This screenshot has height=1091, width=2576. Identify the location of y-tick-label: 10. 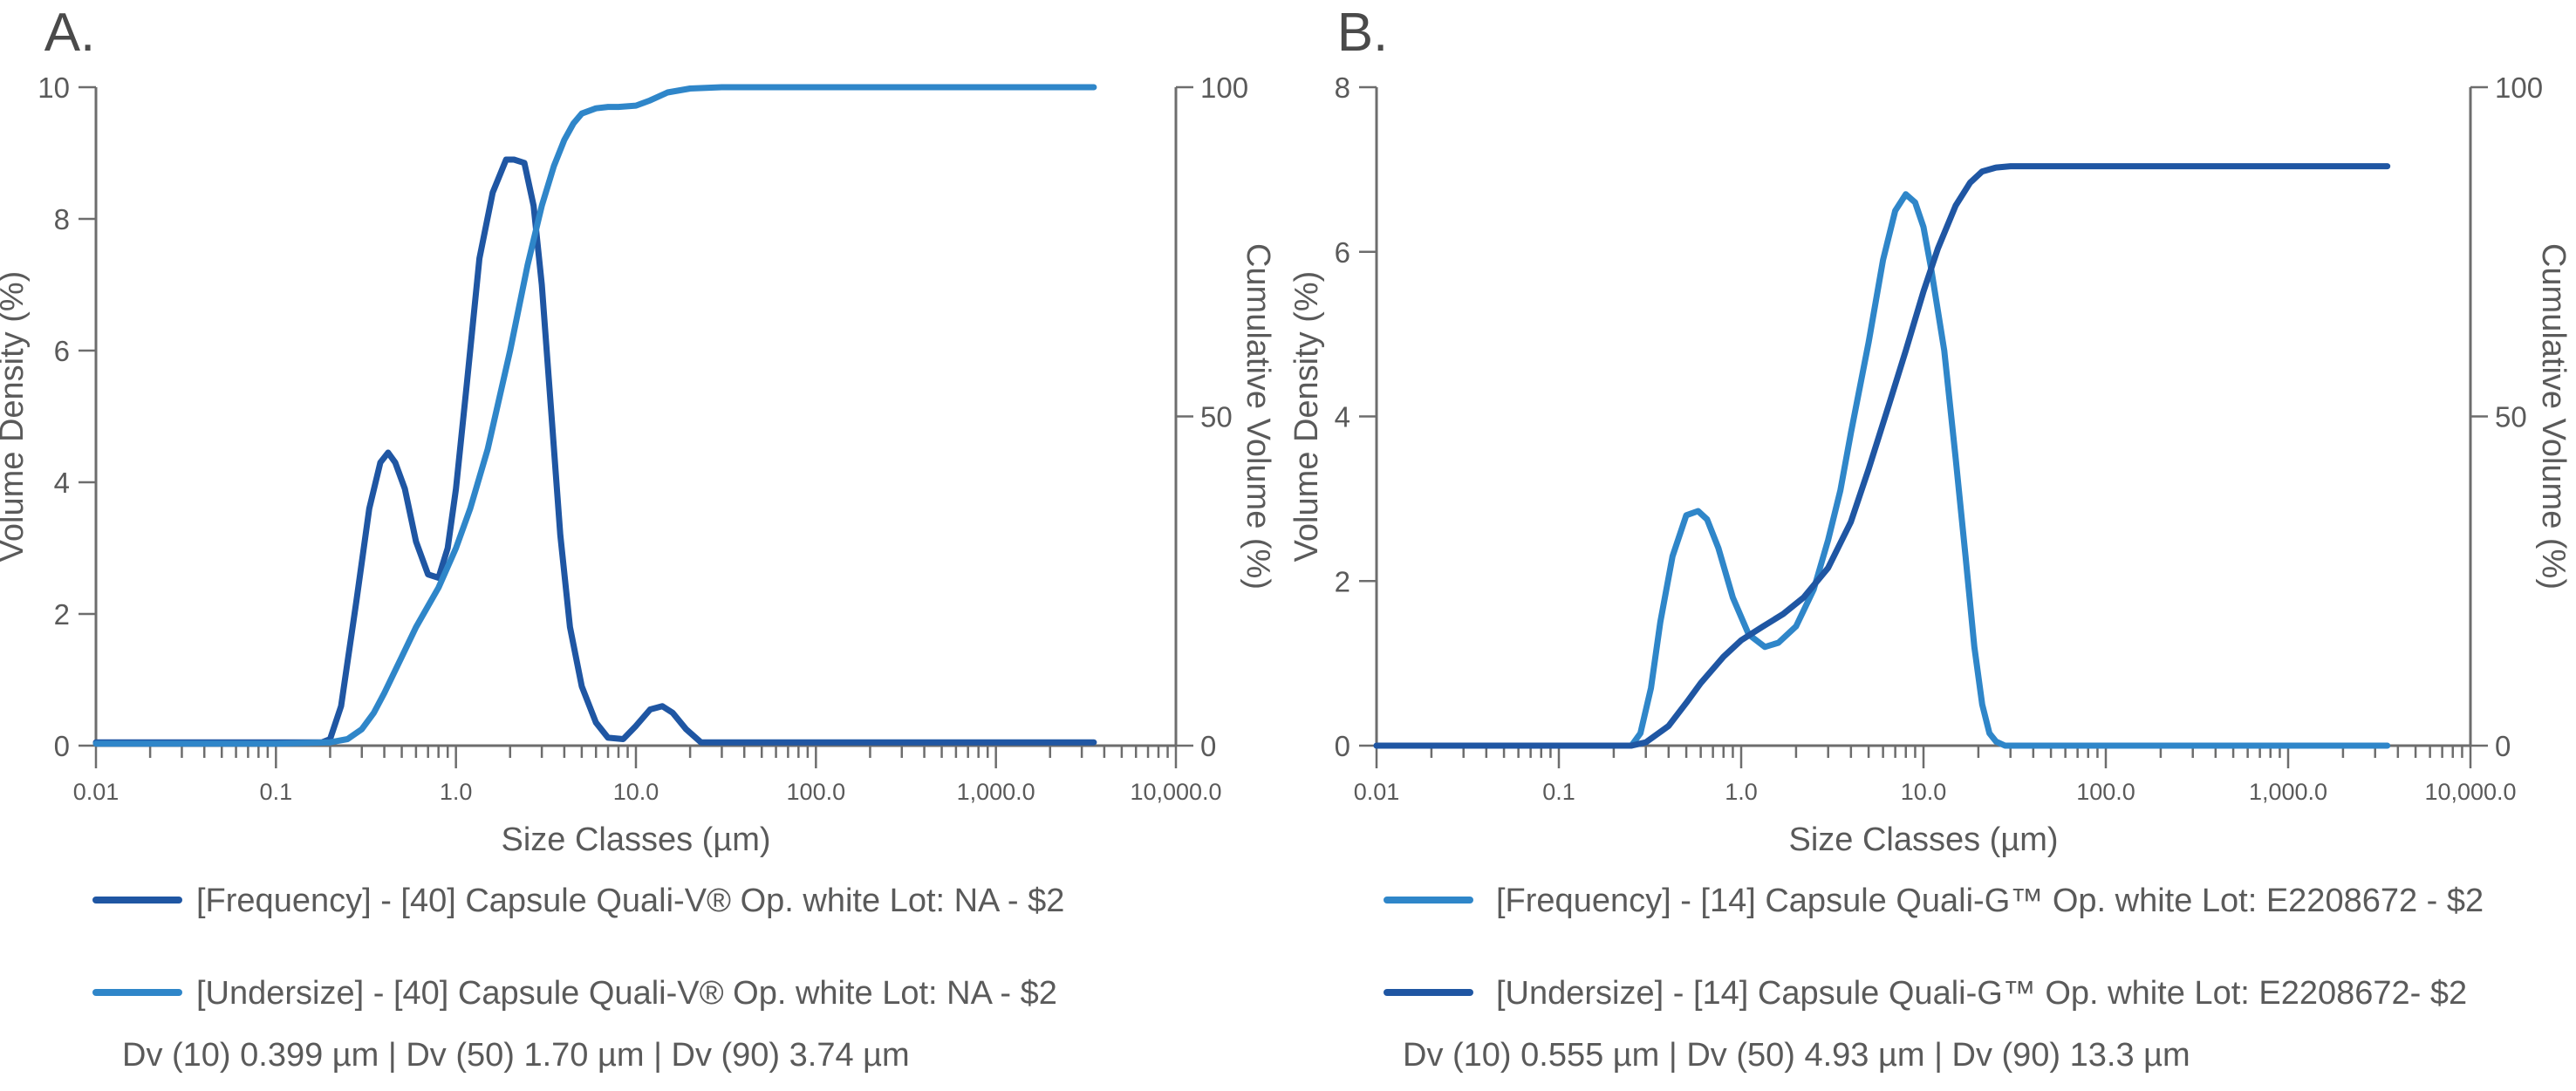
(54, 88).